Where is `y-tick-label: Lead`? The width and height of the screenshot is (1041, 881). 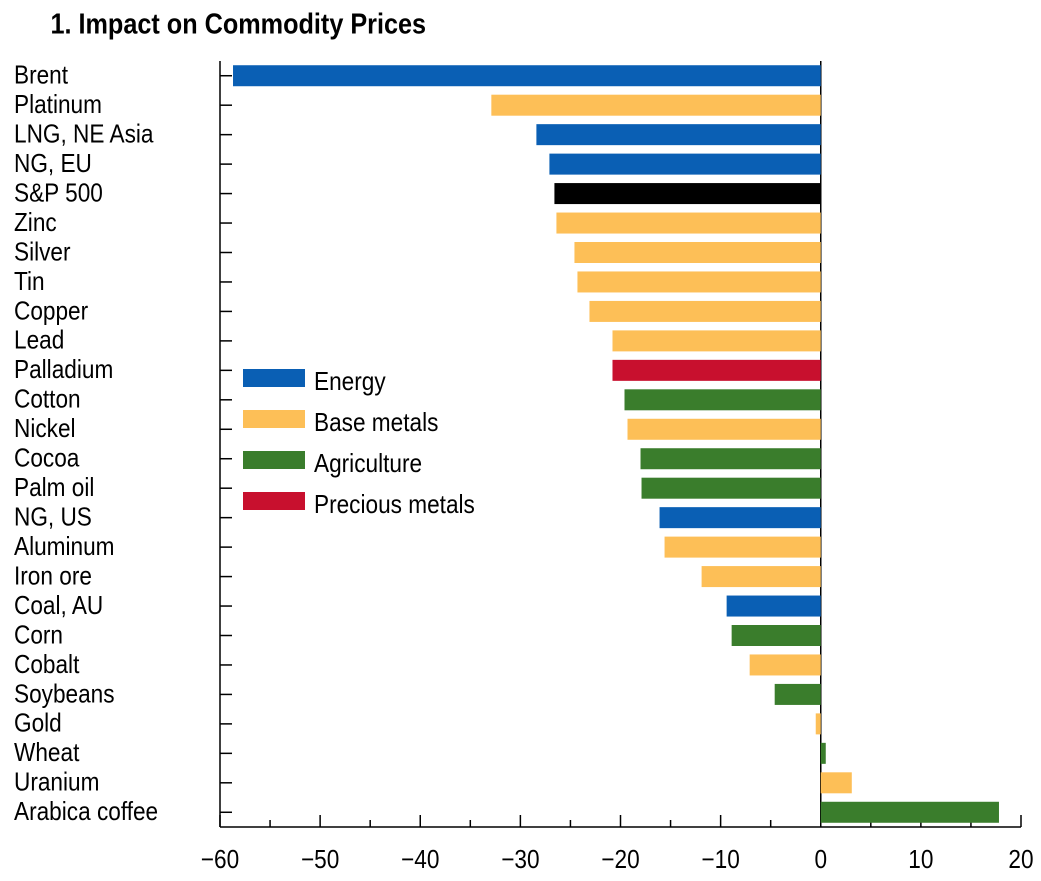
y-tick-label: Lead is located at coordinates (39, 340).